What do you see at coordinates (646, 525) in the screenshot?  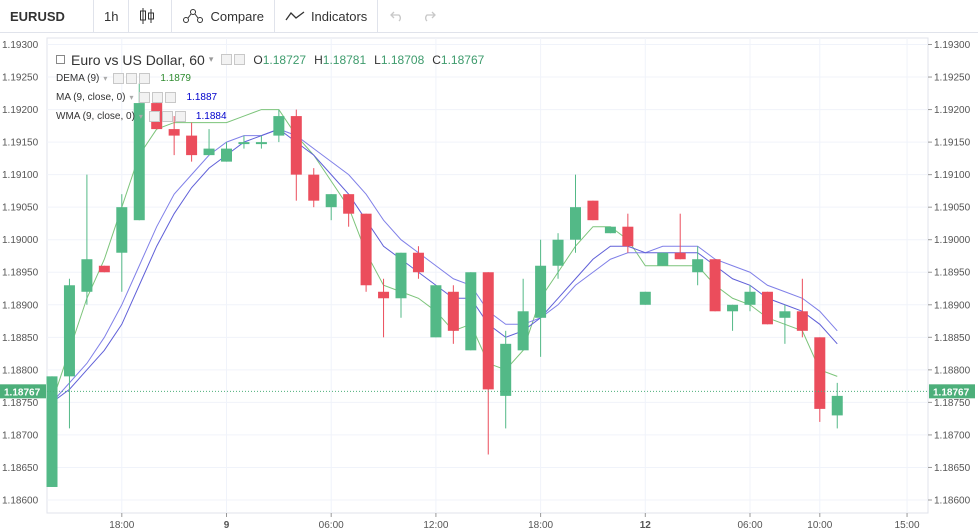 I see `x-tick-label: 12` at bounding box center [646, 525].